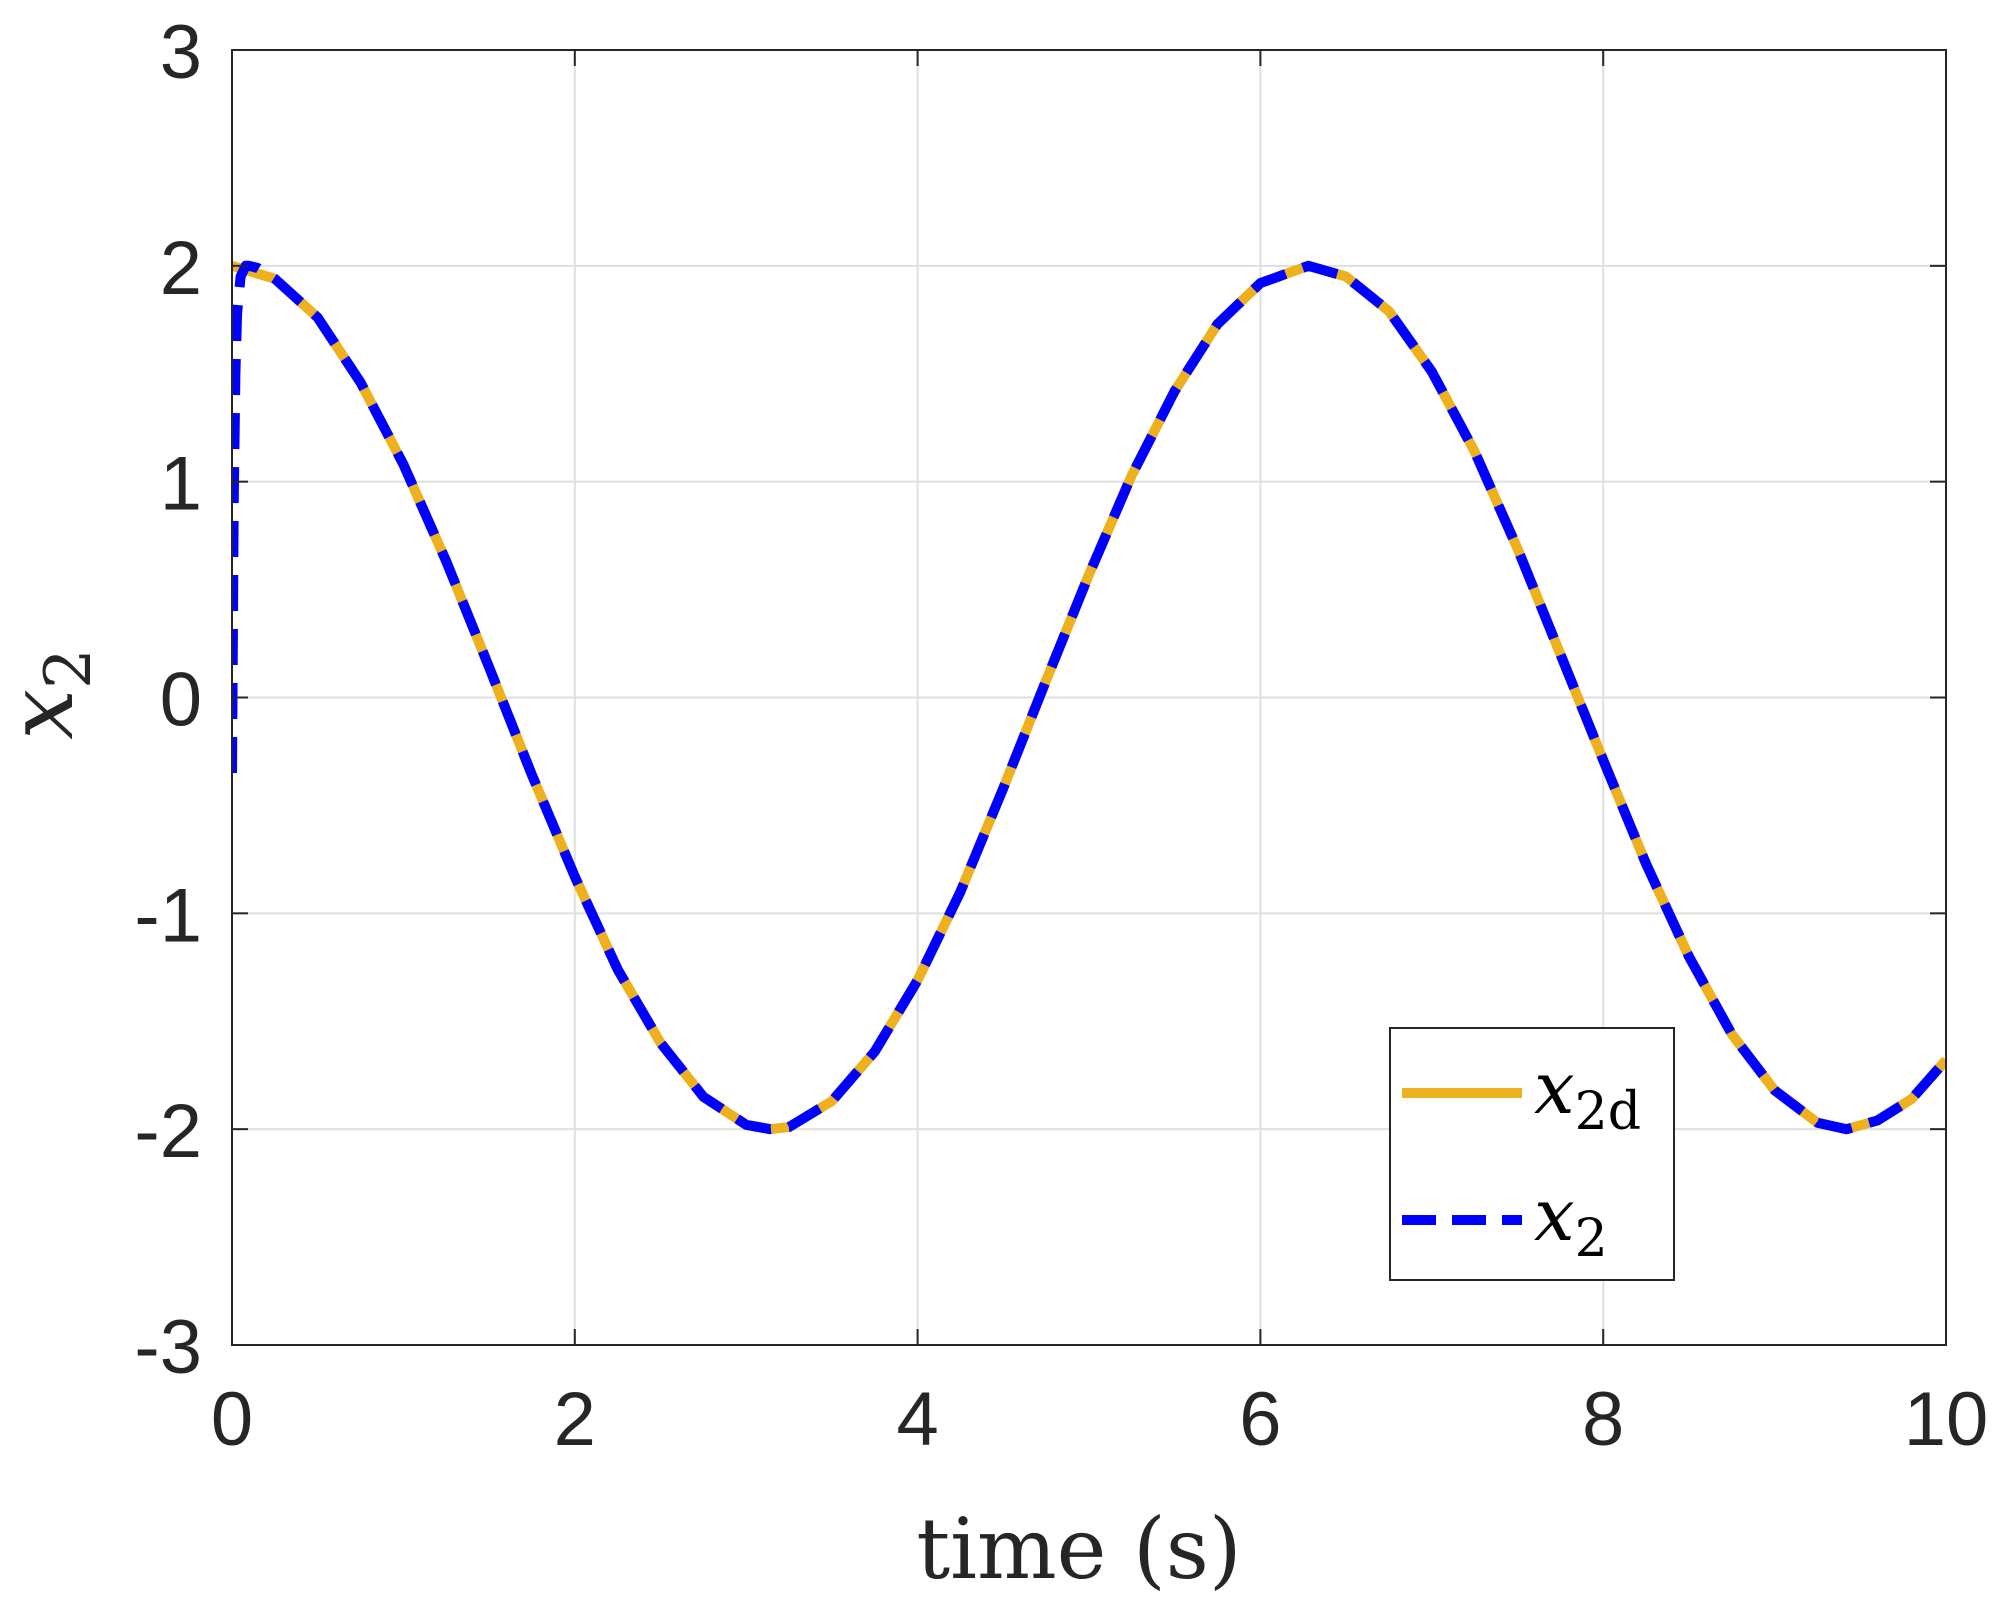 The image size is (2004, 1615). What do you see at coordinates (181, 484) in the screenshot?
I see `y-tick-label: 1` at bounding box center [181, 484].